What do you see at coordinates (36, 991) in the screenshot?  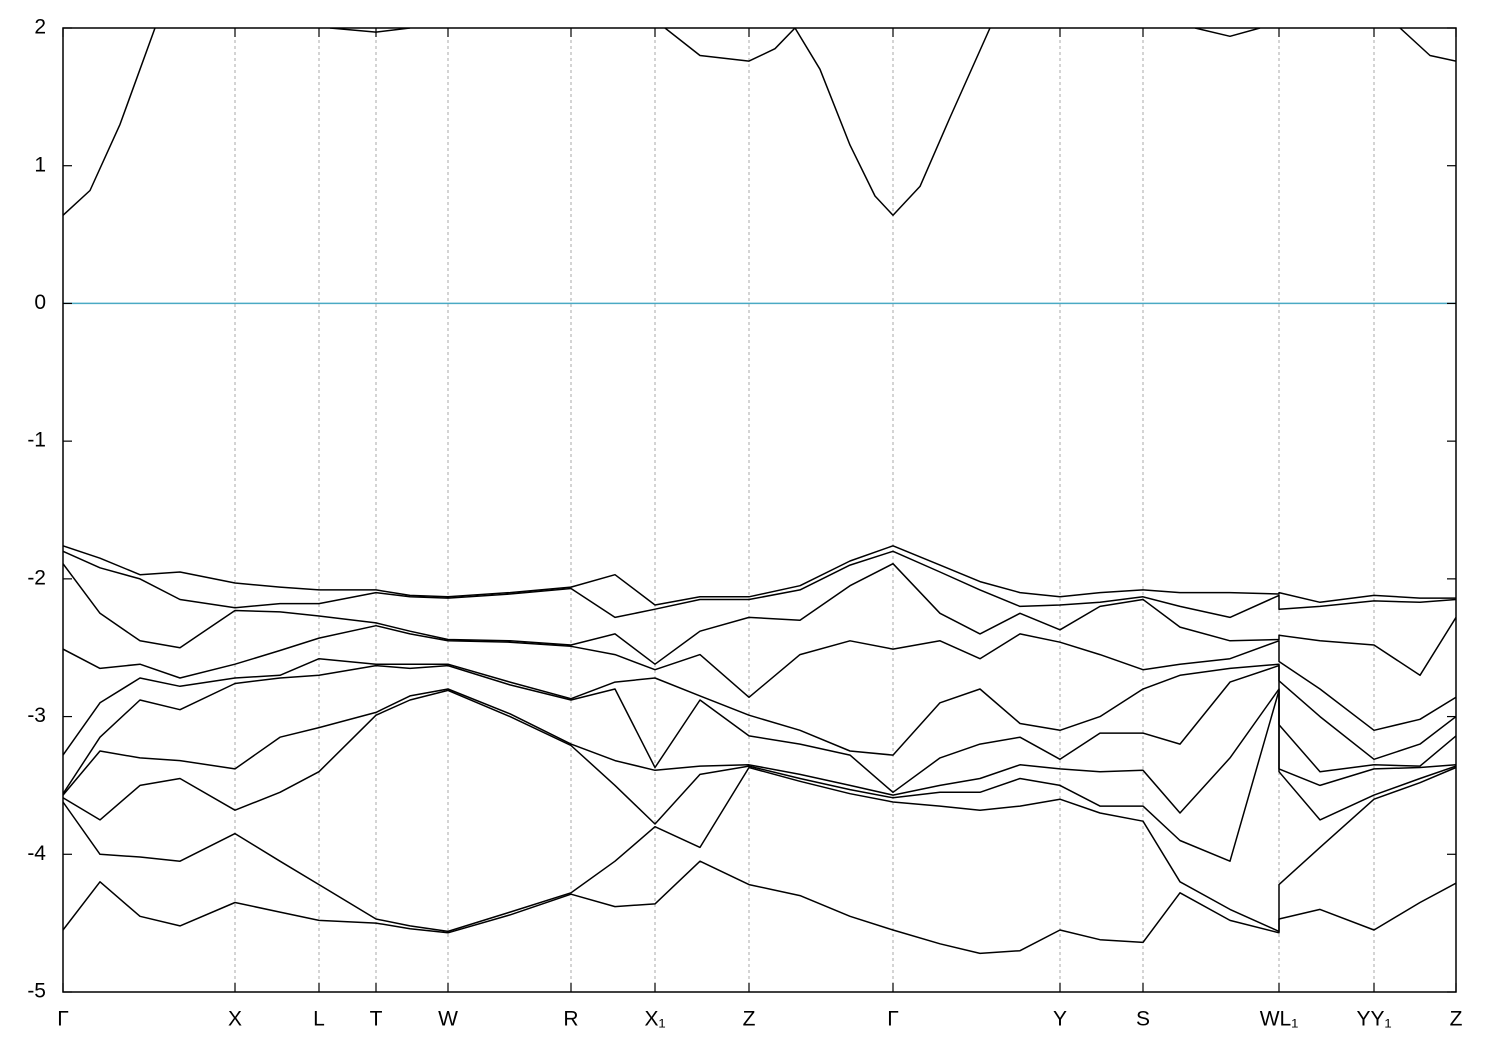 I see `y-tick-label: -5` at bounding box center [36, 991].